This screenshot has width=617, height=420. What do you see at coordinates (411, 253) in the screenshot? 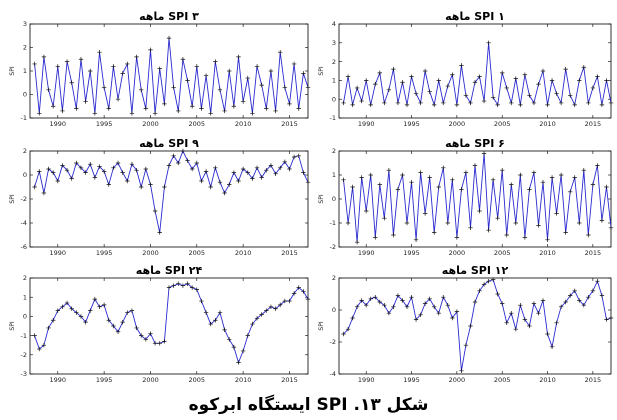
I see `x-tick-label: 1995` at bounding box center [411, 253].